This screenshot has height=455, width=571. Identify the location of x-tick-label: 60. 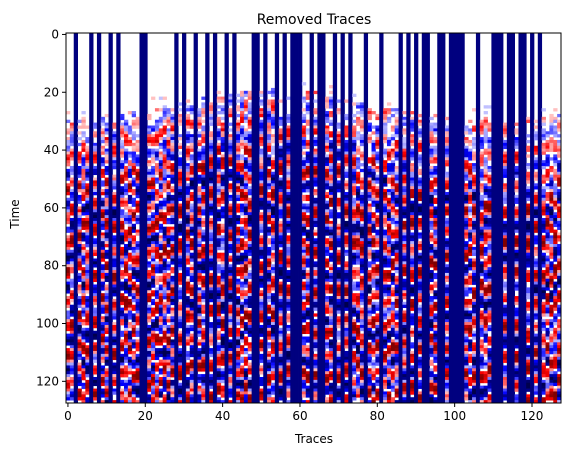
(299, 416).